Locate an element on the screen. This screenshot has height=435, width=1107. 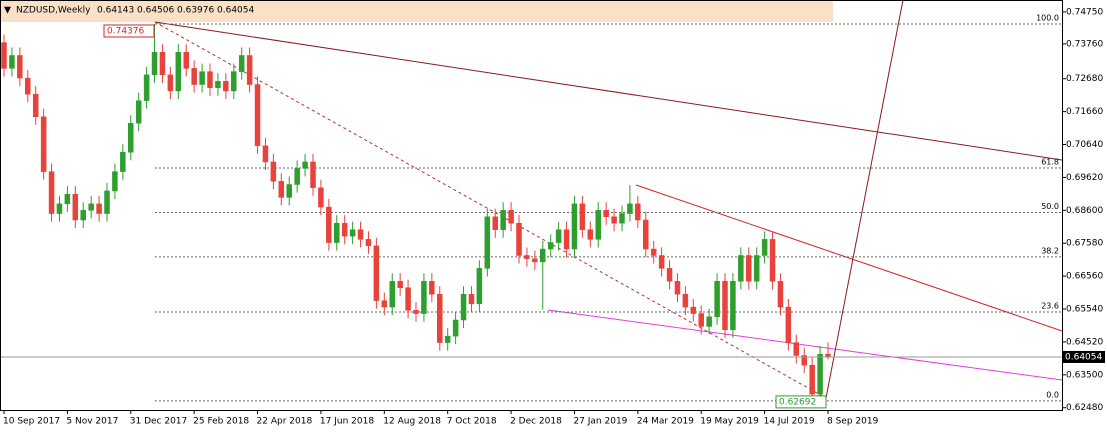
x-tick-label: 2 Dec 2018 is located at coordinates (536, 422).